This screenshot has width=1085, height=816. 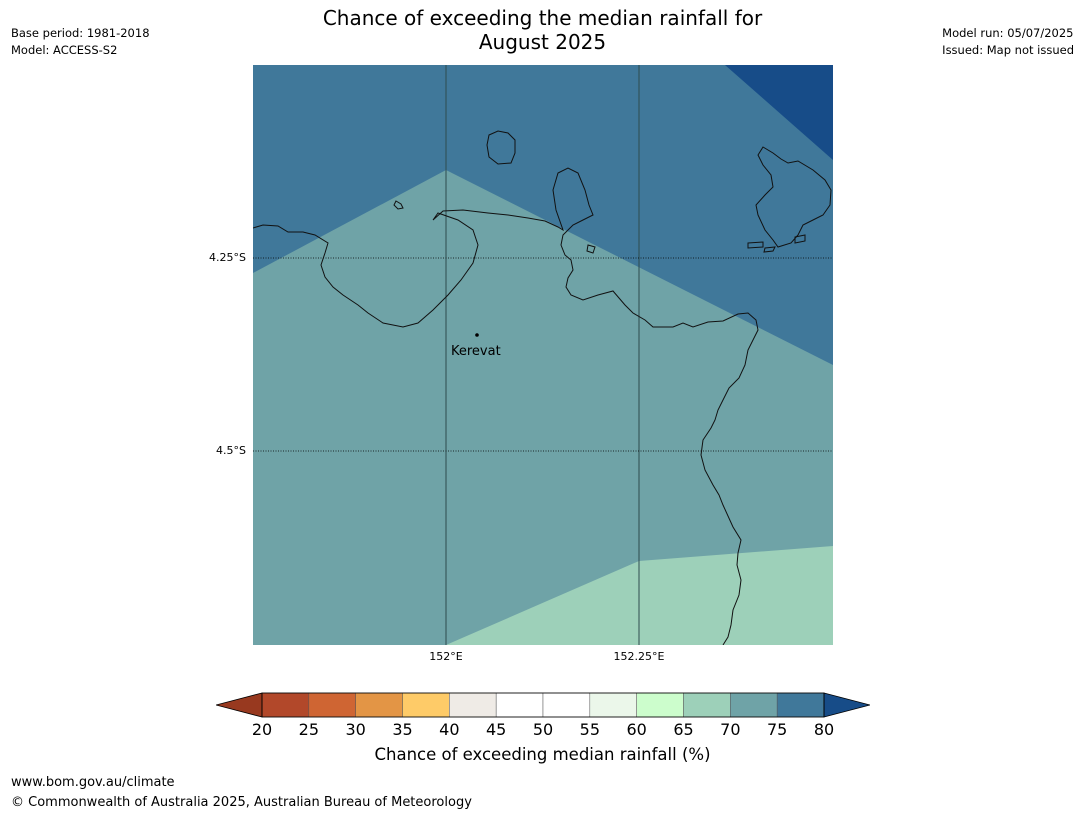 I want to click on colorbar, so click(x=543, y=705).